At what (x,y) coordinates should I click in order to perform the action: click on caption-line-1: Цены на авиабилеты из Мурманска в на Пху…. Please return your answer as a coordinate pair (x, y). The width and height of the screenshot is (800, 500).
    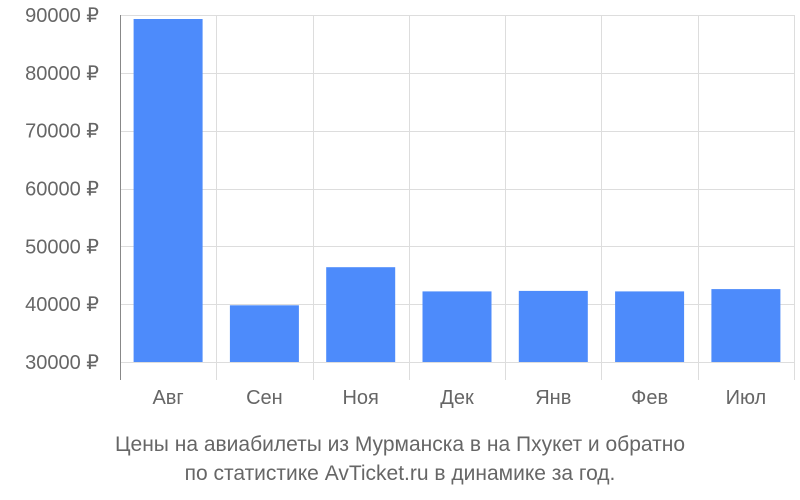
    Looking at the image, I should click on (400, 444).